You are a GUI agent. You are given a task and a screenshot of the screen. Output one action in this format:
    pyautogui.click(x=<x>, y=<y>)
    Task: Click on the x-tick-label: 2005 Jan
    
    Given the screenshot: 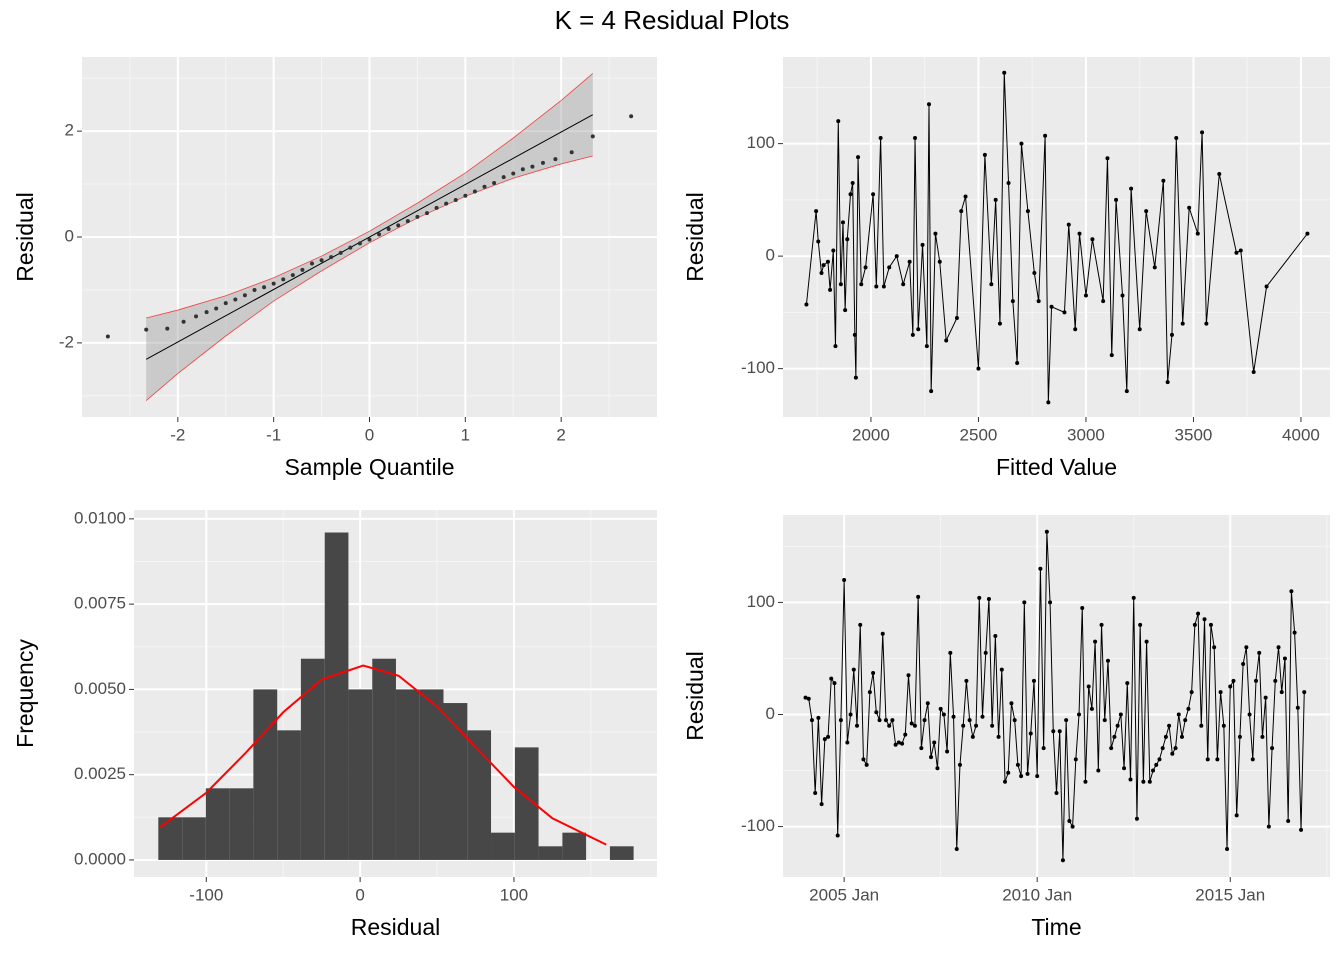 What is the action you would take?
    pyautogui.click(x=844, y=894)
    